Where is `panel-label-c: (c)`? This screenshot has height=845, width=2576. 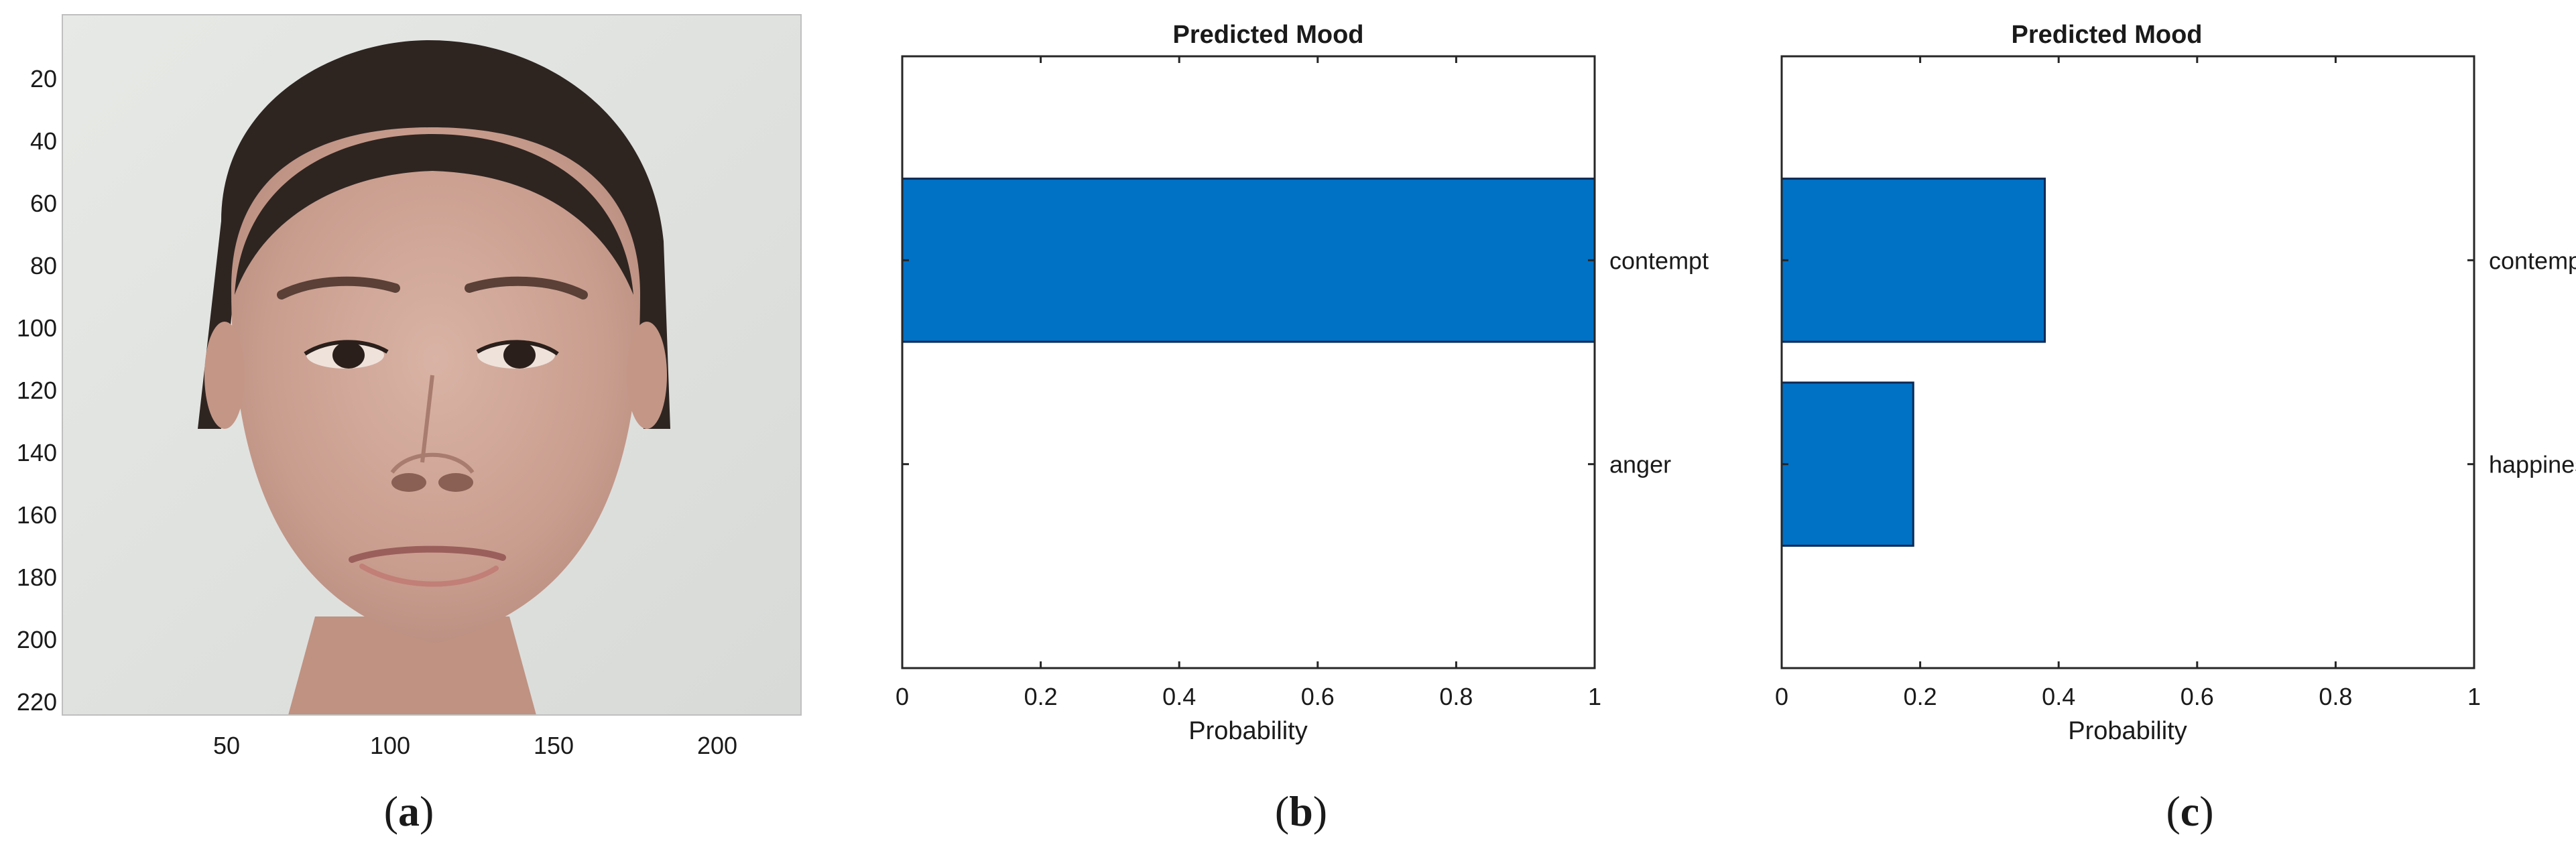
panel-label-c: (c) is located at coordinates (2190, 811).